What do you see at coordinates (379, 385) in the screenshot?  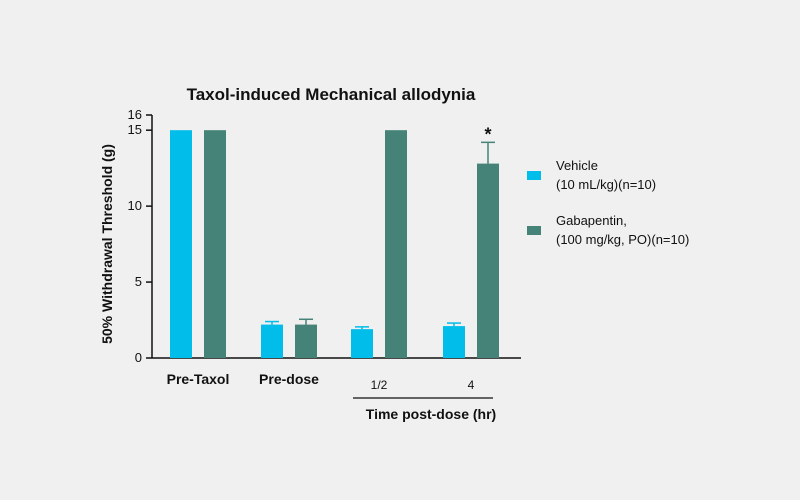 I see `x-tick-label: 1/2` at bounding box center [379, 385].